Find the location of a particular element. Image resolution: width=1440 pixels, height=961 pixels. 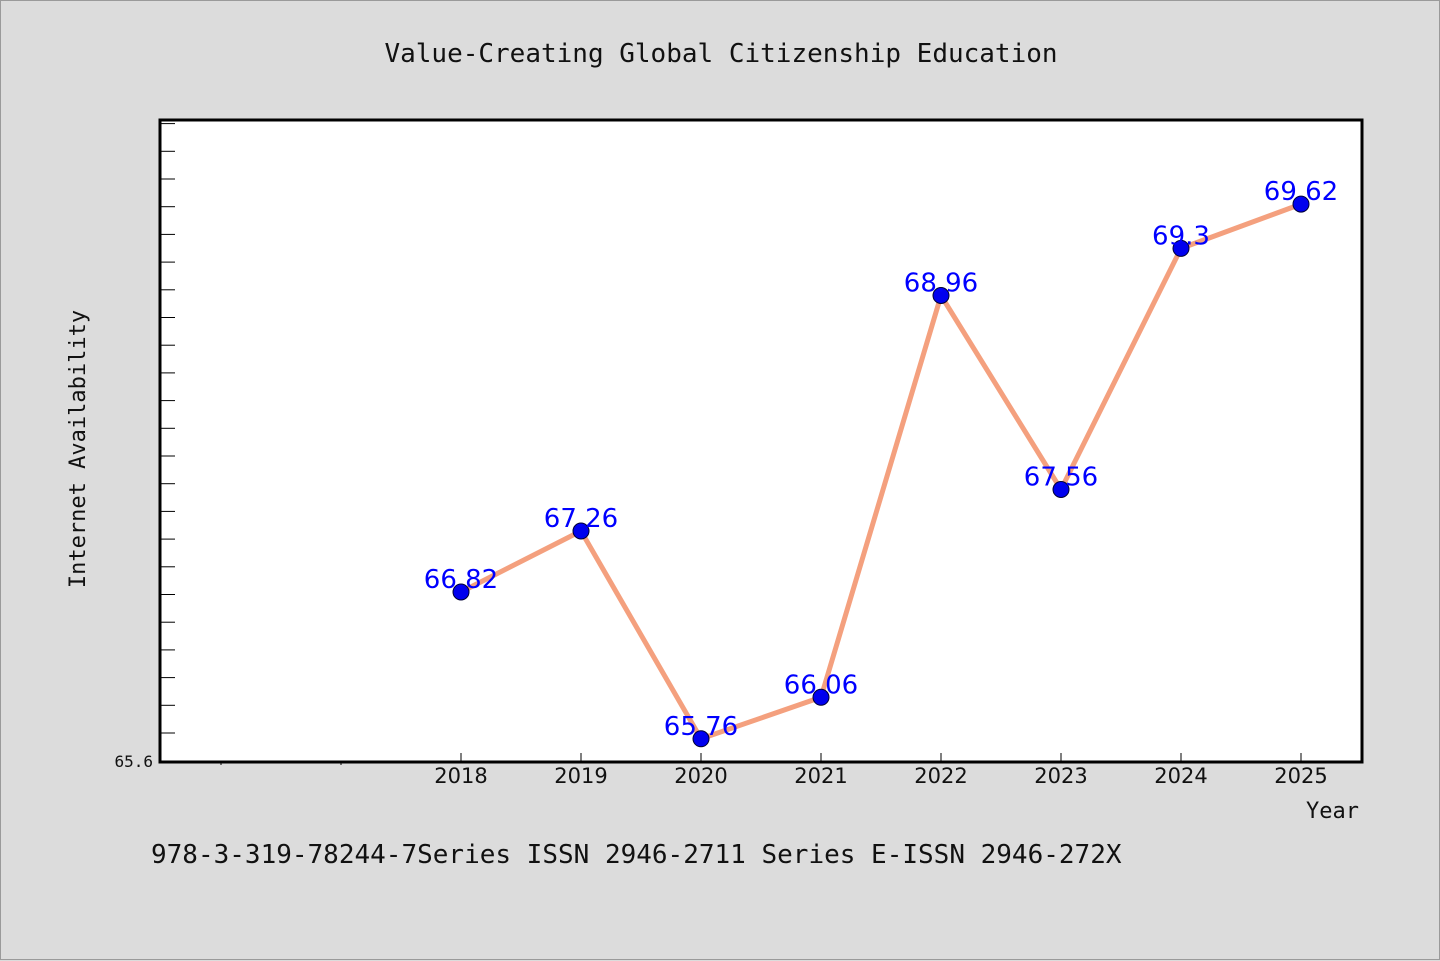

x-tick-label: 2022 is located at coordinates (940, 776).